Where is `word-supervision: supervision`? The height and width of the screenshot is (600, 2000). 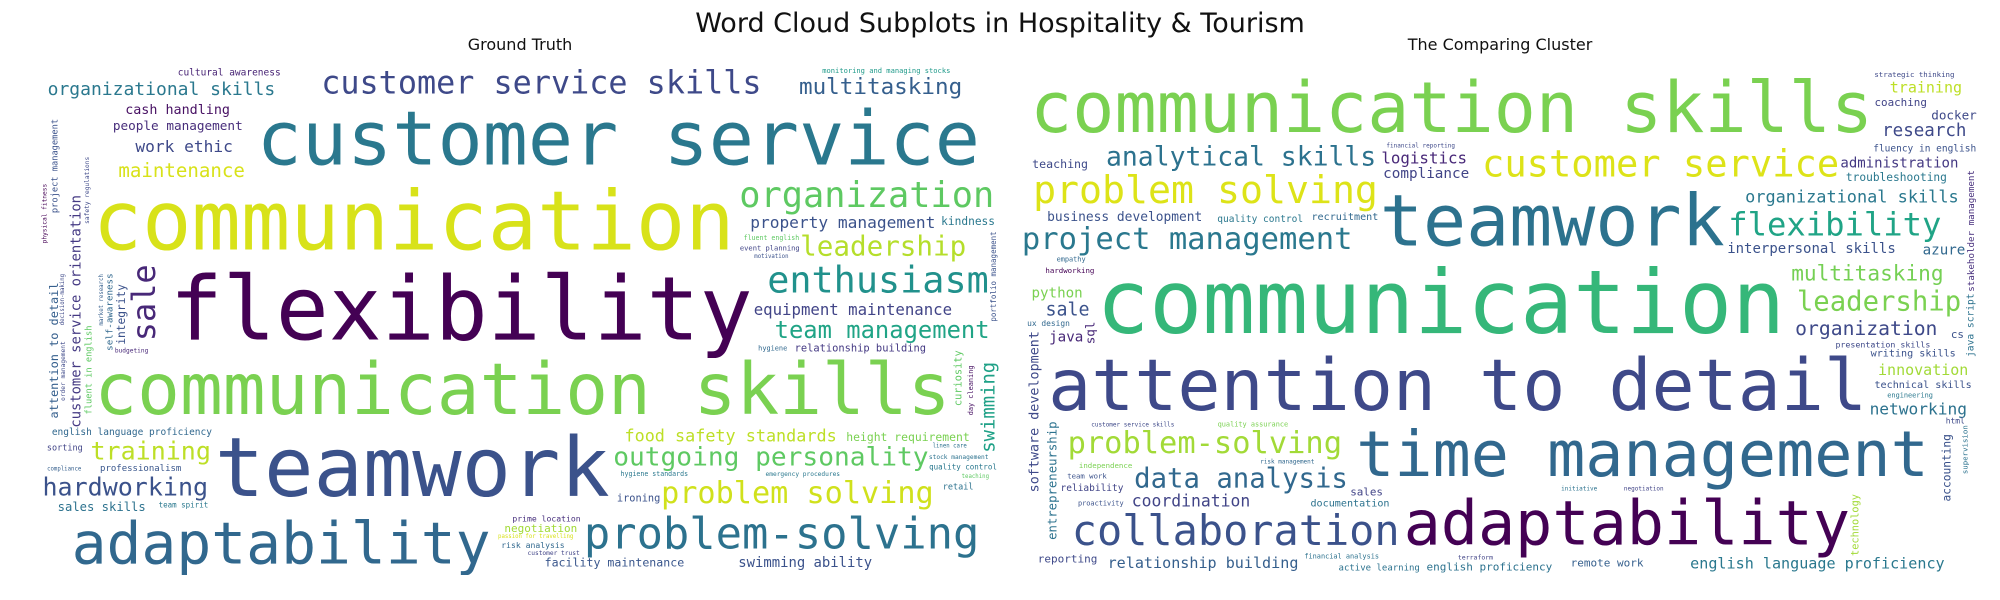 word-supervision: supervision is located at coordinates (1965, 449).